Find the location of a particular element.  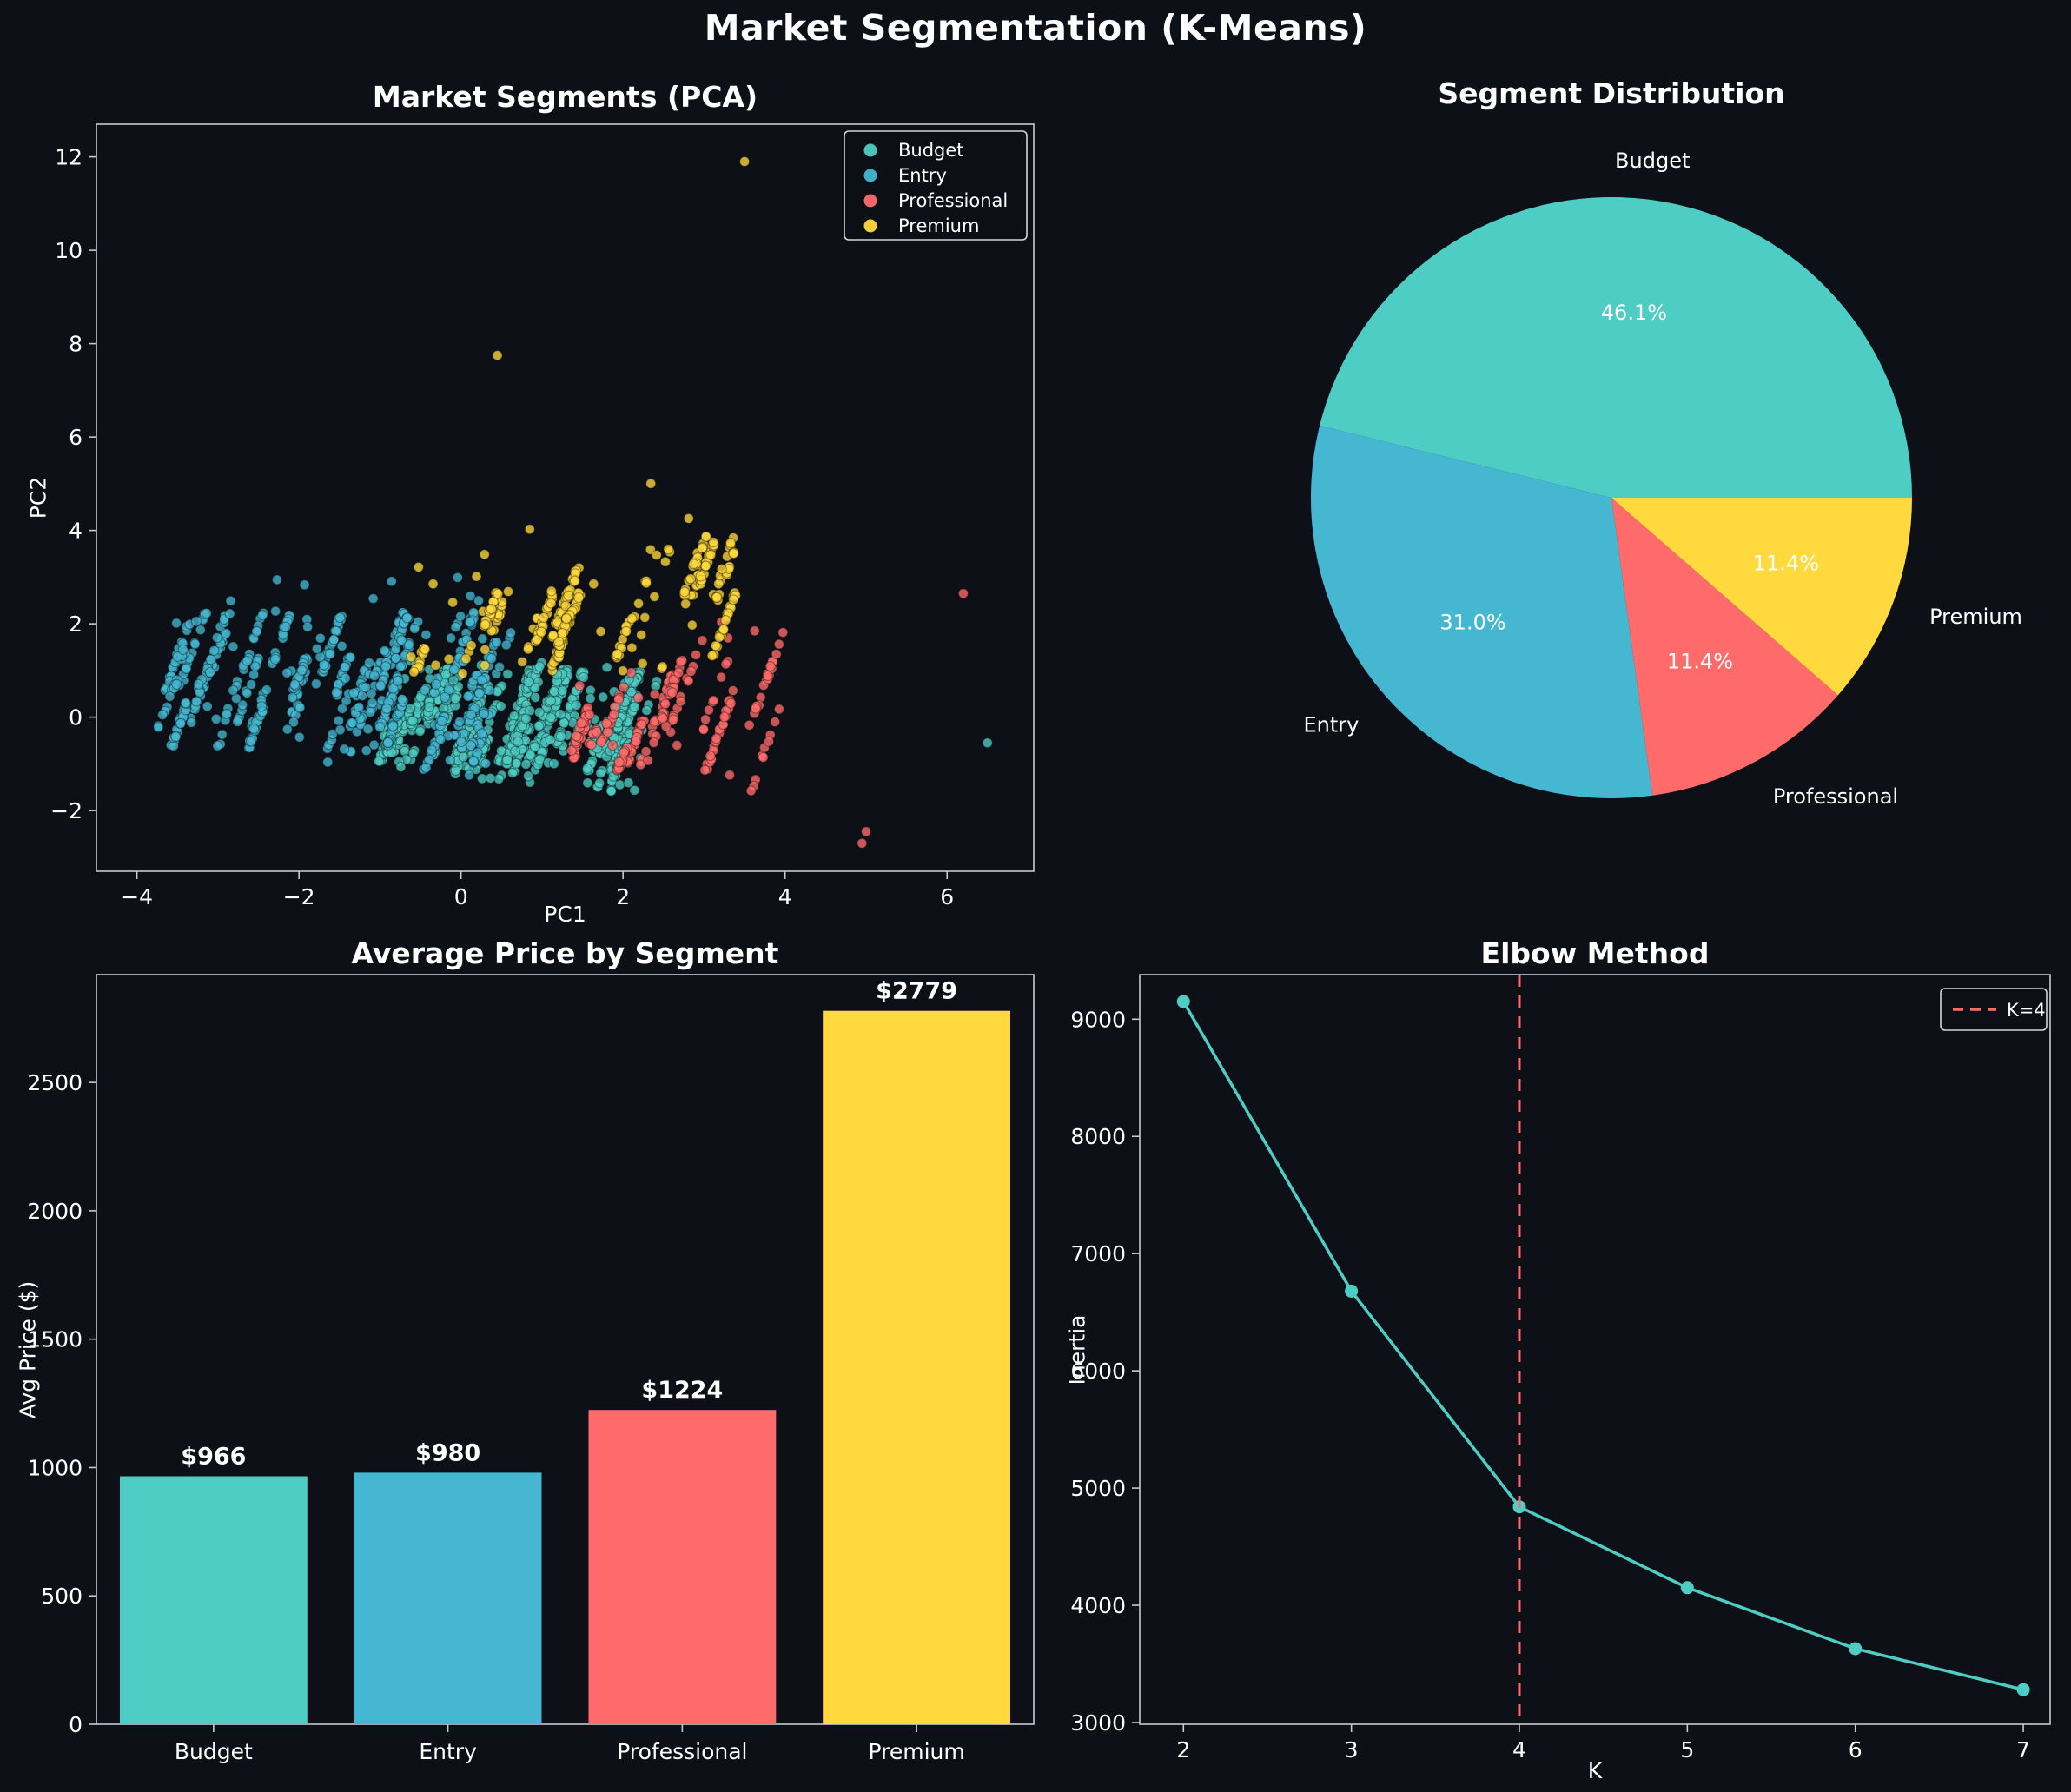

svg-text: 46.1% is located at coordinates (1634, 313).